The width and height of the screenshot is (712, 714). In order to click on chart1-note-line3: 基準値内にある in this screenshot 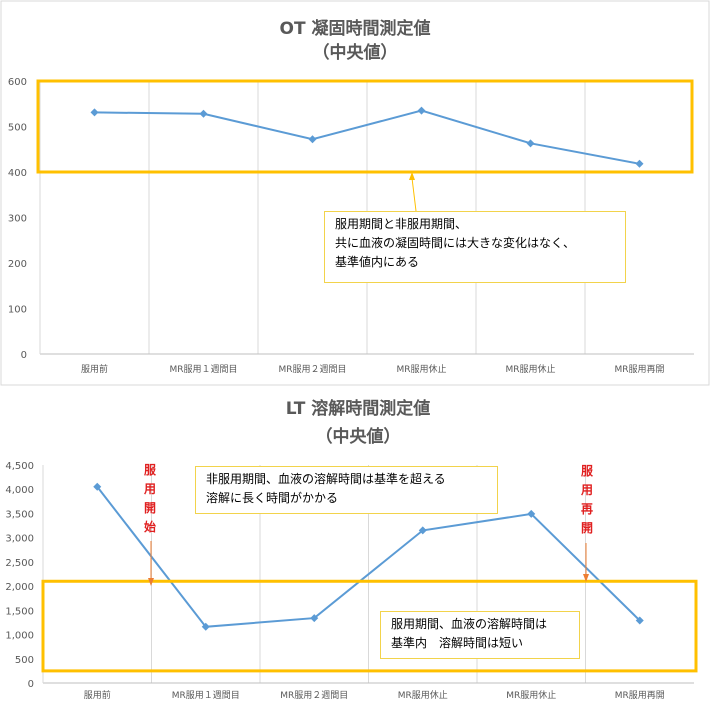, I will do `click(377, 262)`.